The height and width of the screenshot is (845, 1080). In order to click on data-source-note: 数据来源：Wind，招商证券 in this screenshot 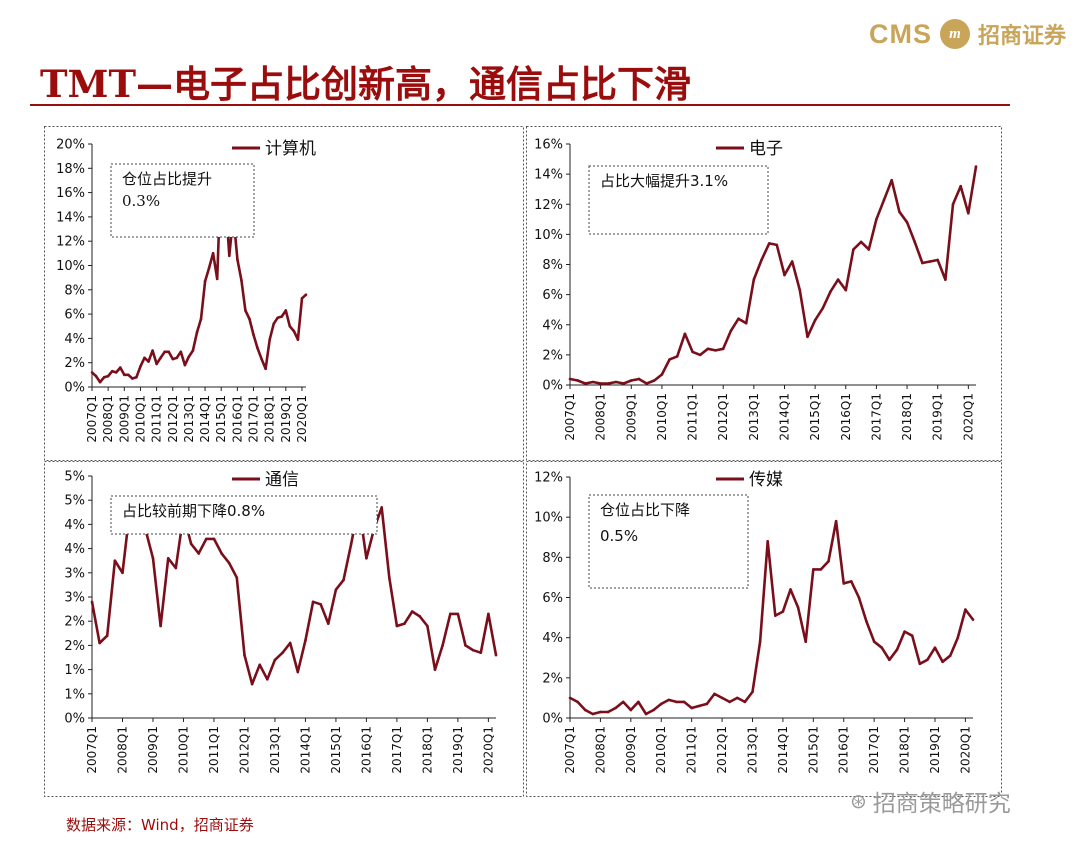, I will do `click(160, 825)`.